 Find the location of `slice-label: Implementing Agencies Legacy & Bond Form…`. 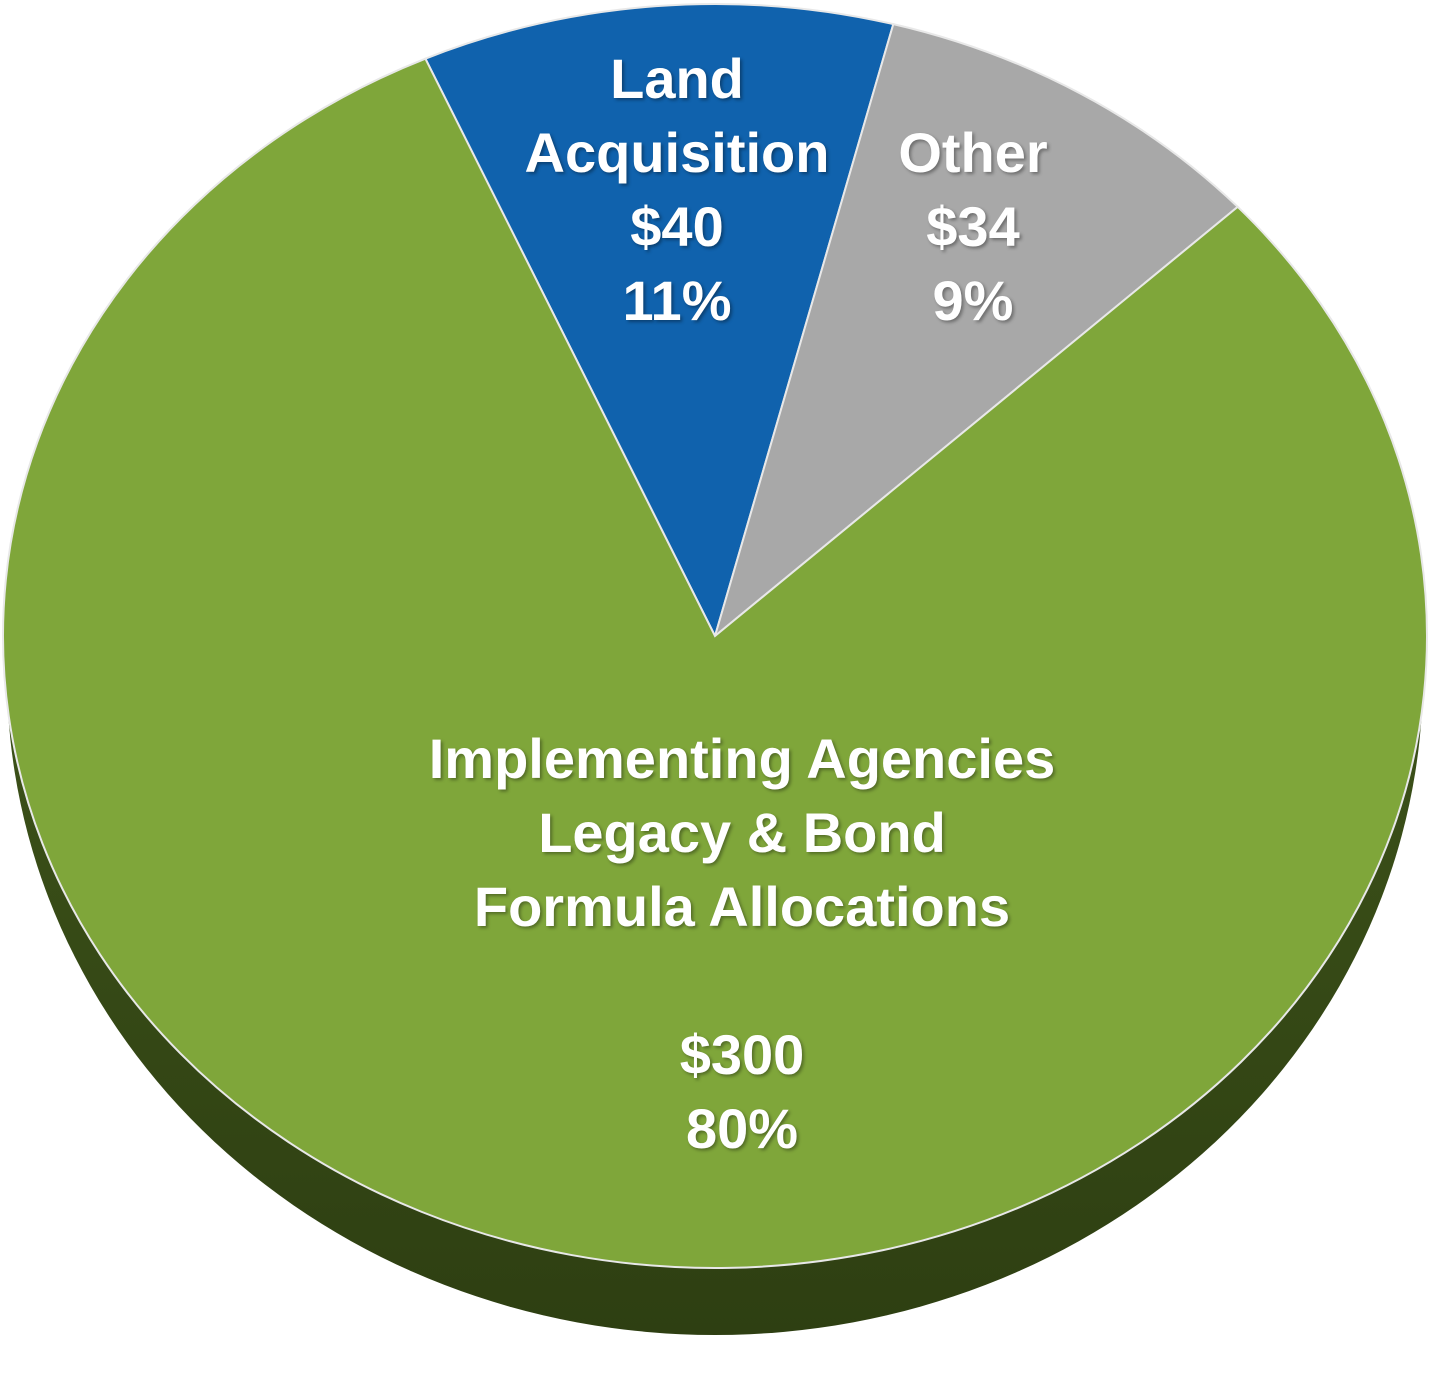

slice-label: Implementing Agencies Legacy & Bond Form… is located at coordinates (742, 944).